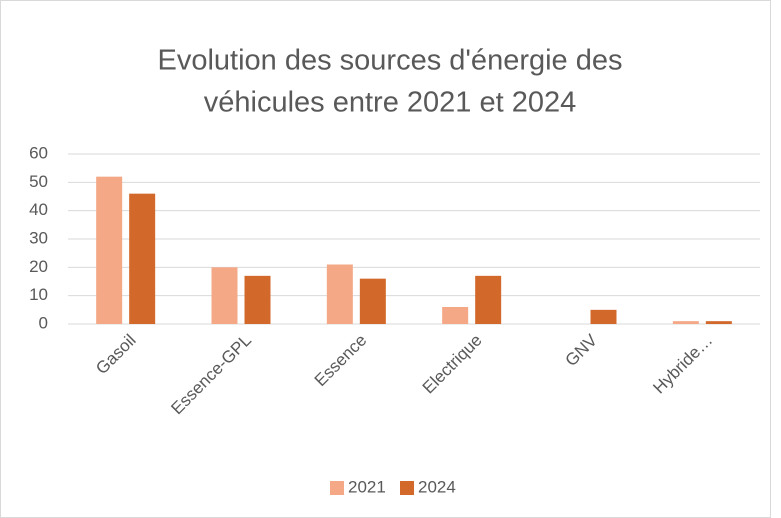 The height and width of the screenshot is (518, 781). Describe the element at coordinates (38, 266) in the screenshot. I see `y-tick-label: 20` at that location.